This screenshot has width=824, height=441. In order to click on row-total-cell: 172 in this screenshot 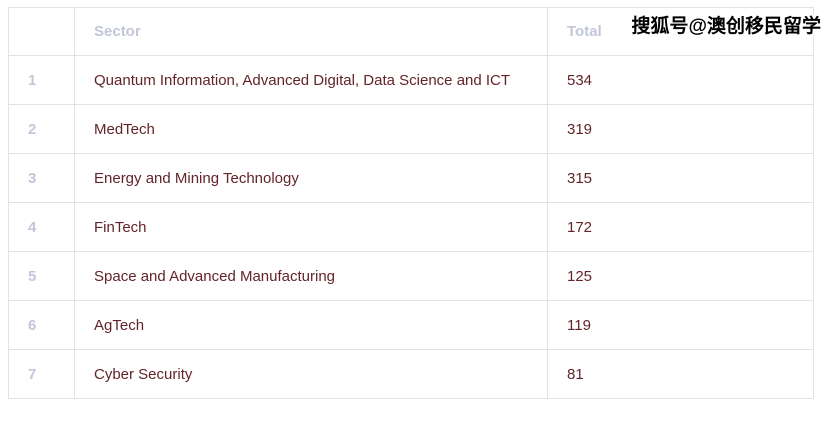, I will do `click(680, 227)`.